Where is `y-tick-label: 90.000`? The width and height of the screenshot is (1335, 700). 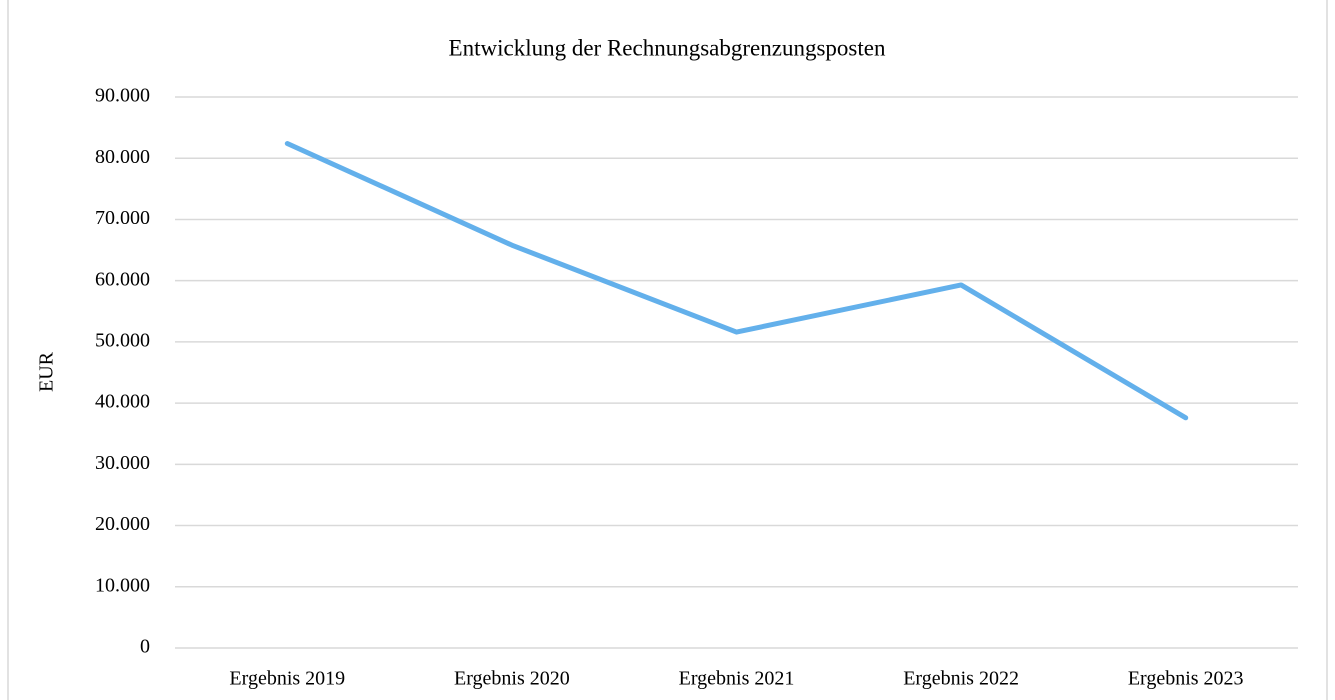
y-tick-label: 90.000 is located at coordinates (122, 96).